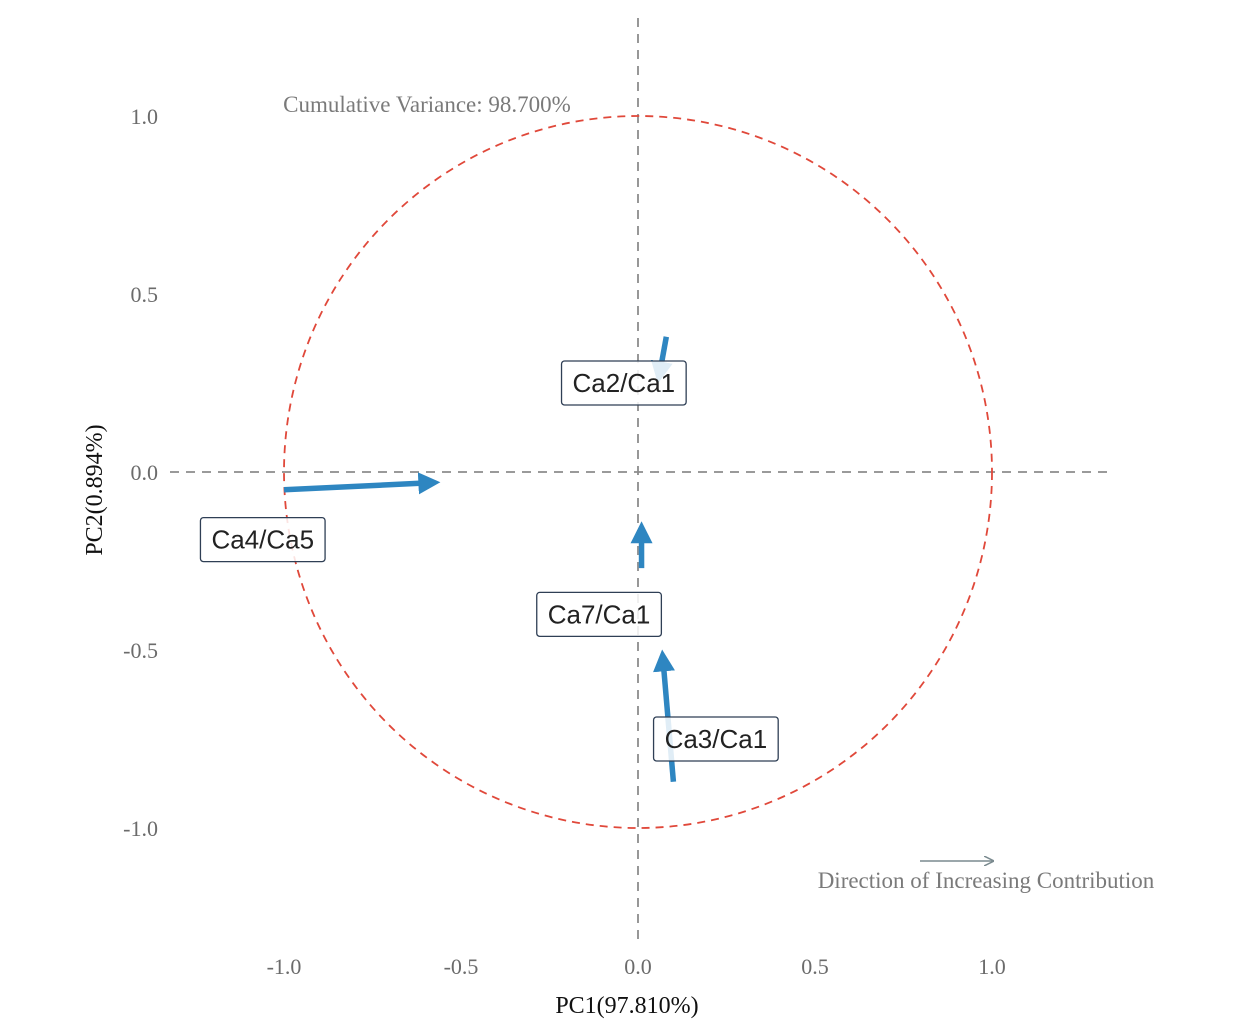 This screenshot has height=1030, width=1235. I want to click on y-tick-label: 0.5, so click(145, 294).